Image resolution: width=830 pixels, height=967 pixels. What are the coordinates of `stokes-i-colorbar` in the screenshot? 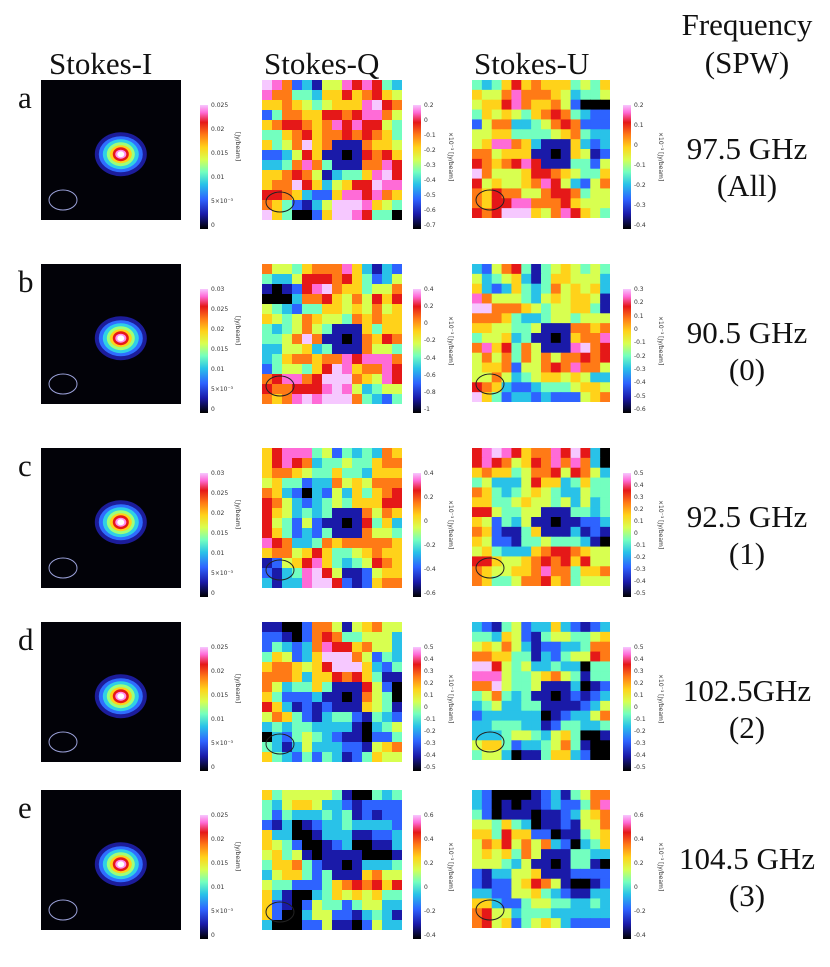 It's located at (204, 877).